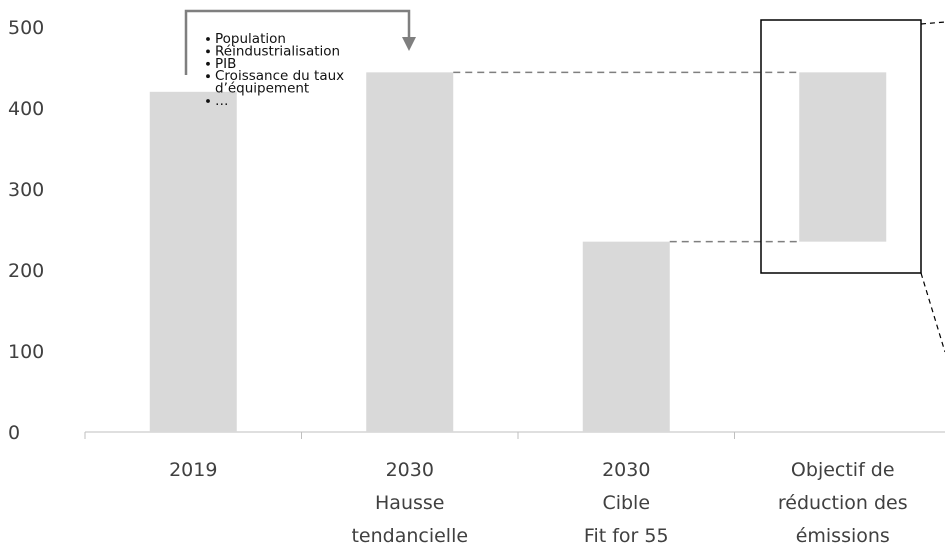  What do you see at coordinates (626, 535) in the screenshot?
I see `x-category-label: Fit for 55` at bounding box center [626, 535].